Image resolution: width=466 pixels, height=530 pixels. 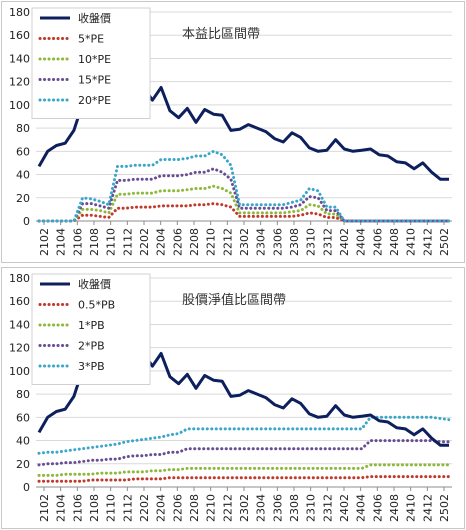 I want to click on legend: 收盤價 0.5*PB 1*PB 2*PB 3*PB, so click(x=91, y=329).